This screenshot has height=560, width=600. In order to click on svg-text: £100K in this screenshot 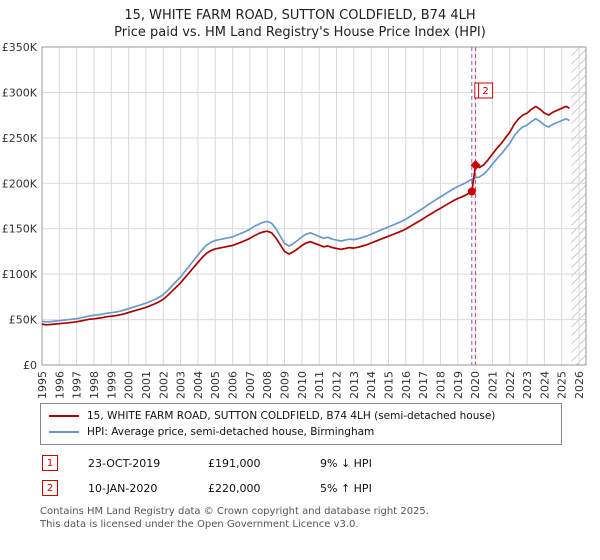, I will do `click(20, 274)`.